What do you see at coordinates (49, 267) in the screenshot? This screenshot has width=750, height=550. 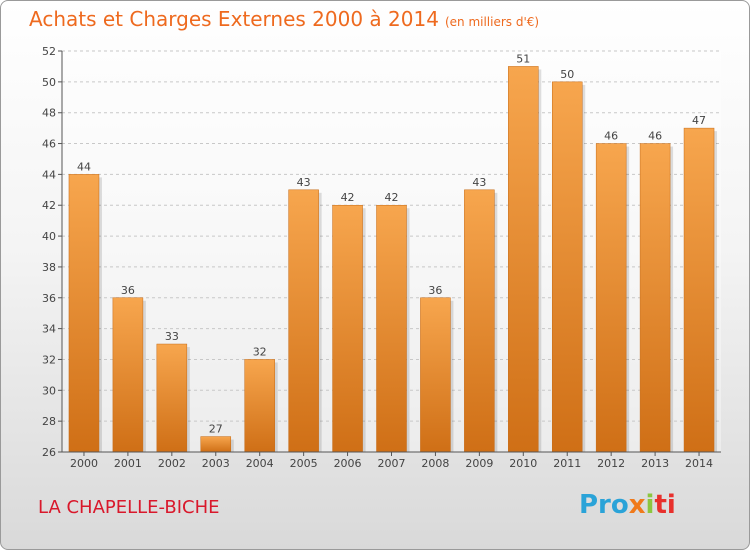 I see `y-tick-label: 38` at bounding box center [49, 267].